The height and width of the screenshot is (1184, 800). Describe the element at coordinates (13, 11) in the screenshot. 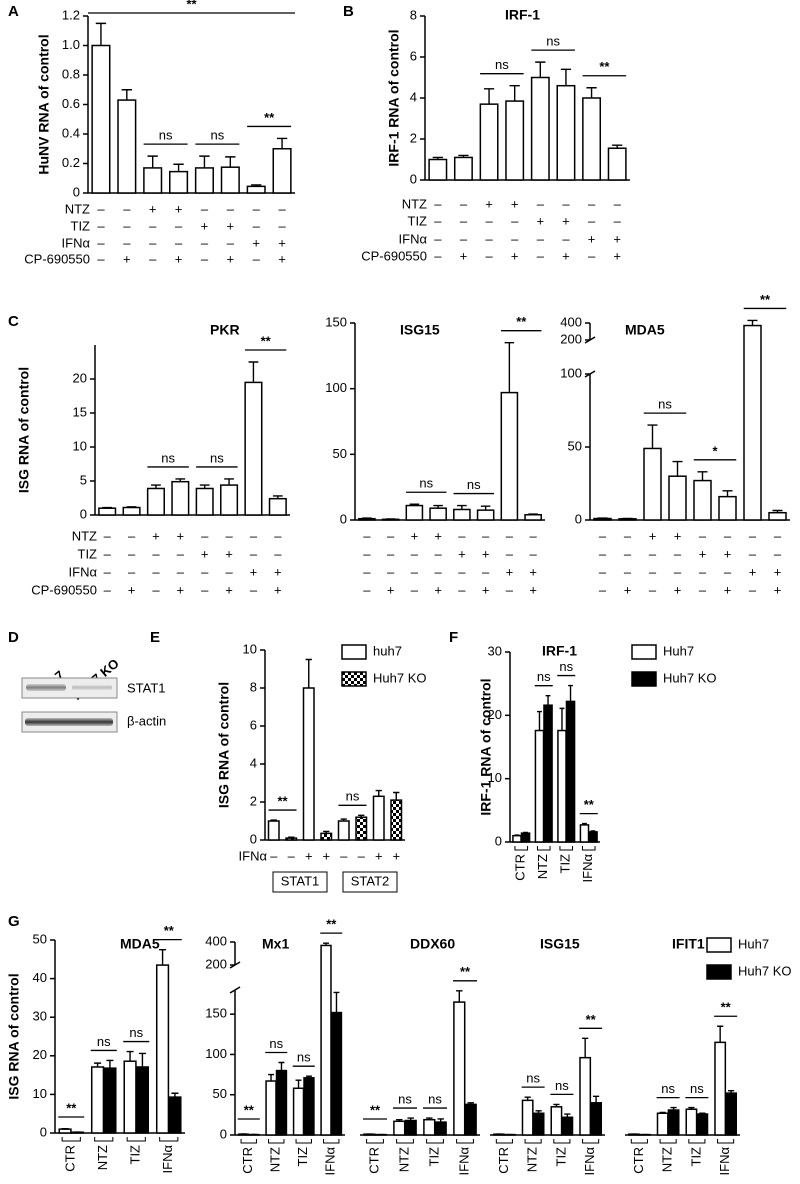

I see `panel-label: A` at that location.